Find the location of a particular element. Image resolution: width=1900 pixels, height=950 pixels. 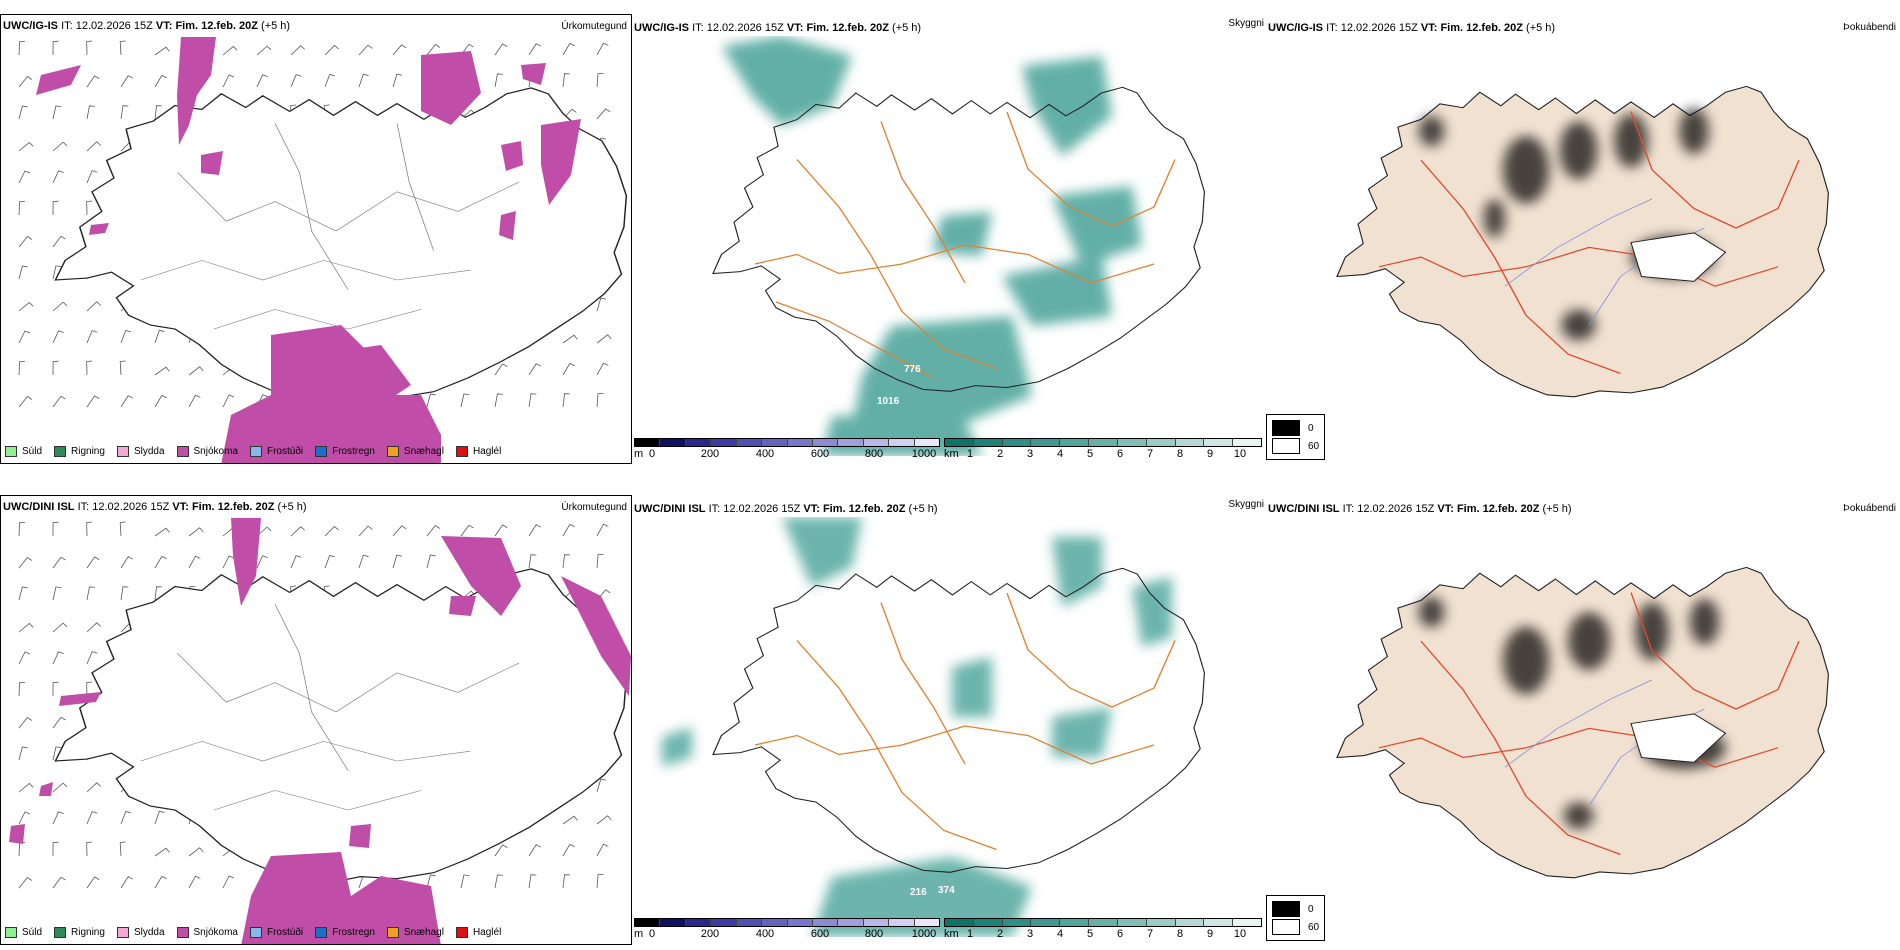

visibility-map: 86 48 1597 758 776 1016 is located at coordinates (958, 246).